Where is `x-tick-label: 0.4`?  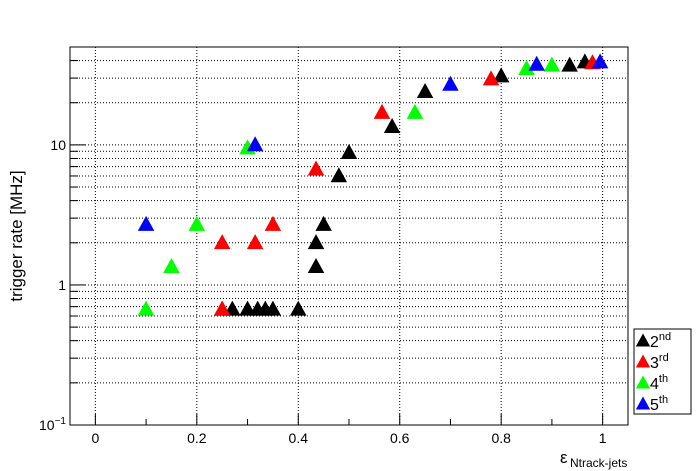 x-tick-label: 0.4 is located at coordinates (299, 438).